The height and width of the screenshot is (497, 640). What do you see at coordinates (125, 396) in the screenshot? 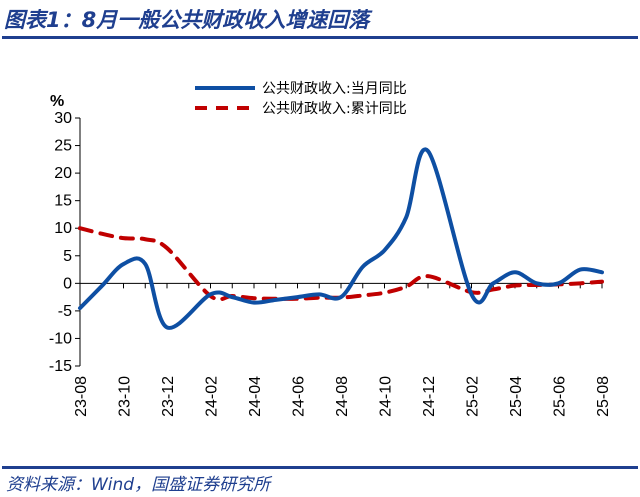
I see `x-tick-label: 23-10` at bounding box center [125, 396].